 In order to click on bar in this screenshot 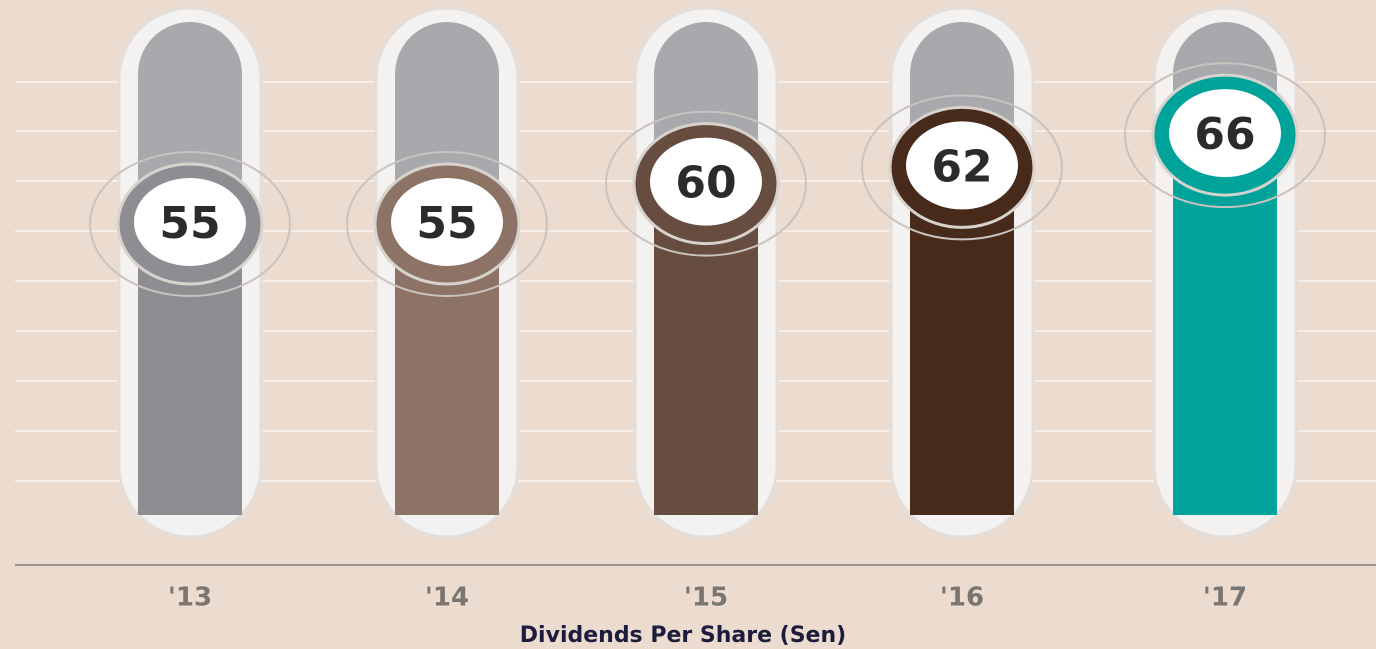, I will do `click(1225, 325)`.